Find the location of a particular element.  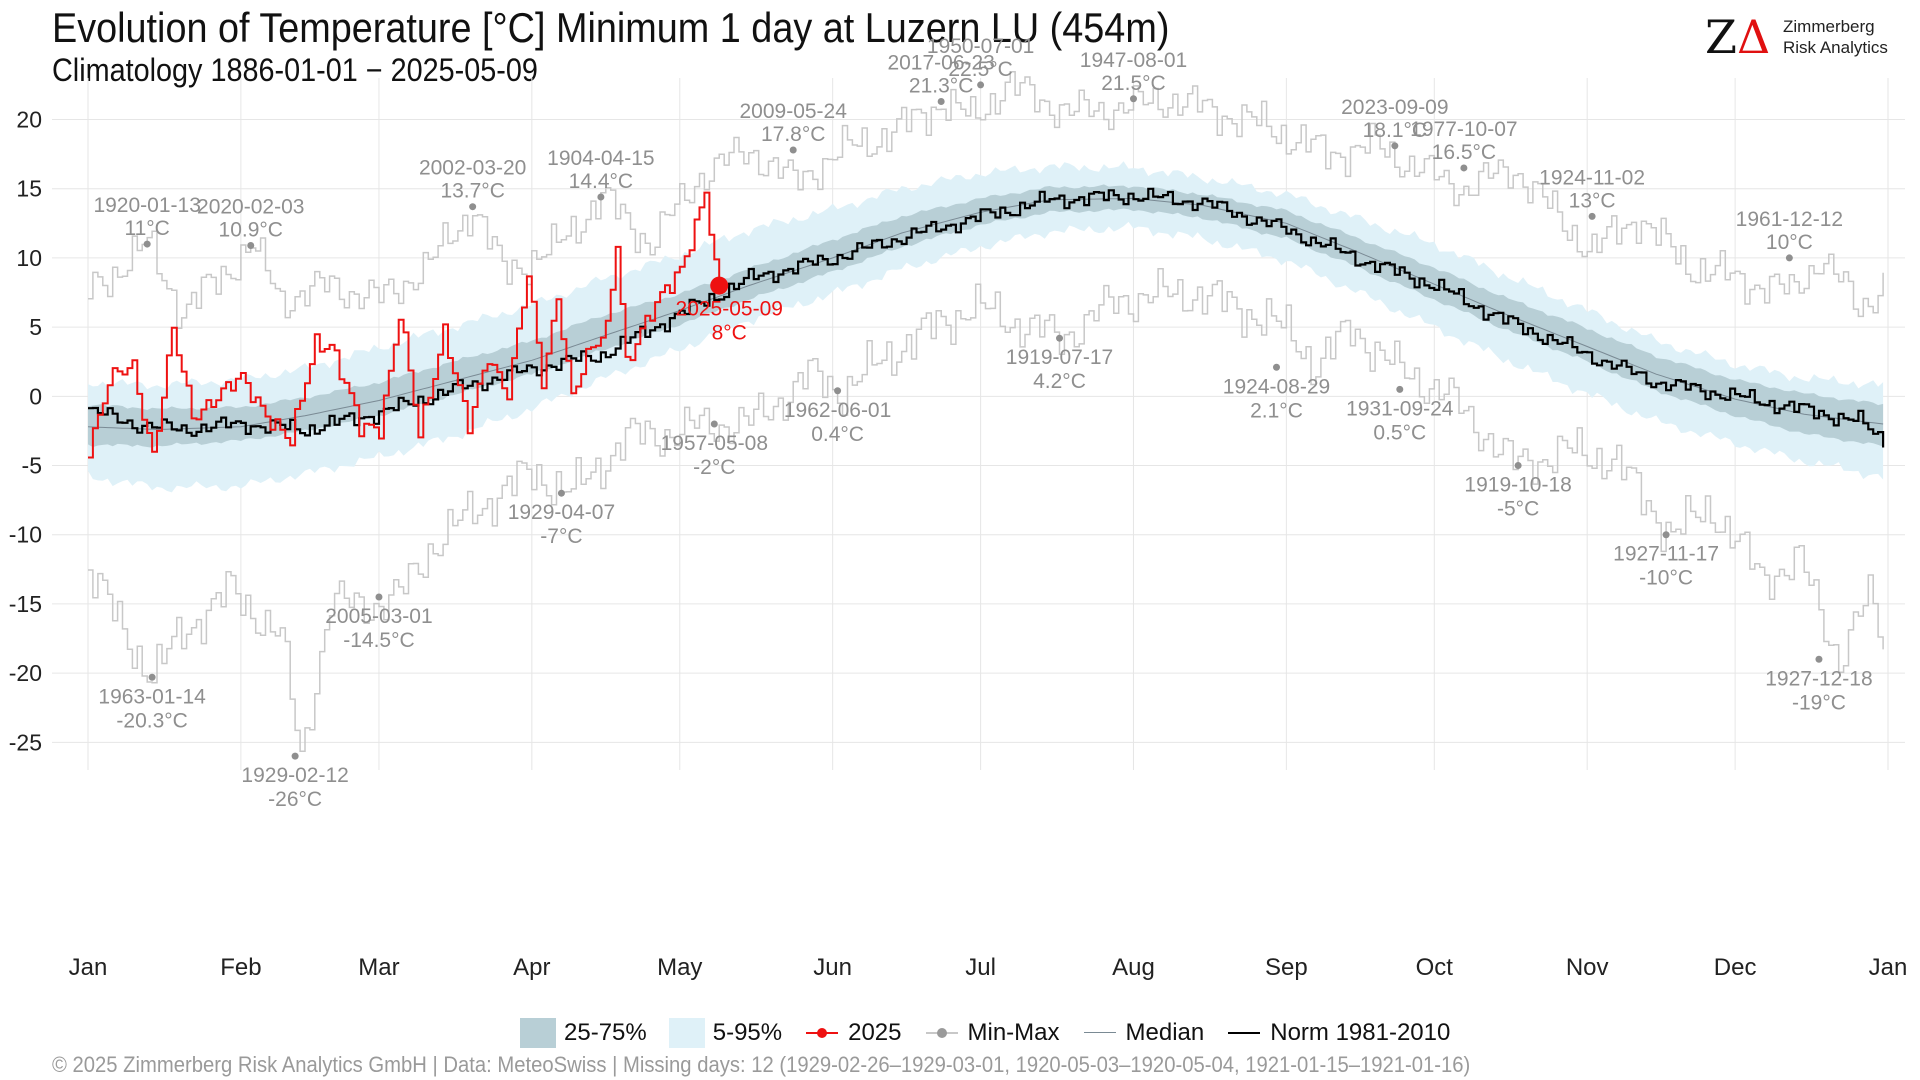

x-tick-label: Jul is located at coordinates (980, 967).